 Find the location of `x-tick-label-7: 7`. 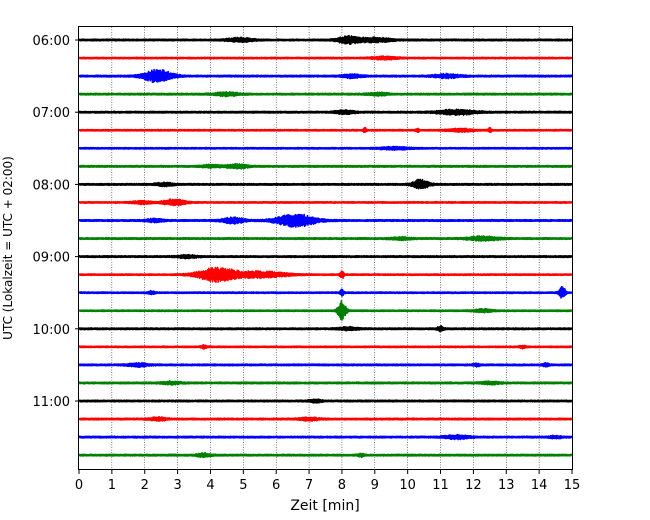

x-tick-label-7: 7 is located at coordinates (309, 485).